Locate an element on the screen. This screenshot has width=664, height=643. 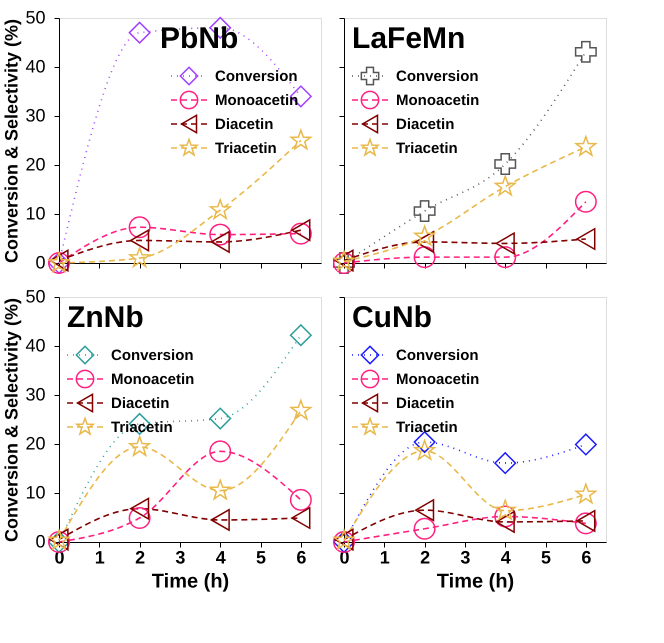
chart-title: PbNb is located at coordinates (199, 38).